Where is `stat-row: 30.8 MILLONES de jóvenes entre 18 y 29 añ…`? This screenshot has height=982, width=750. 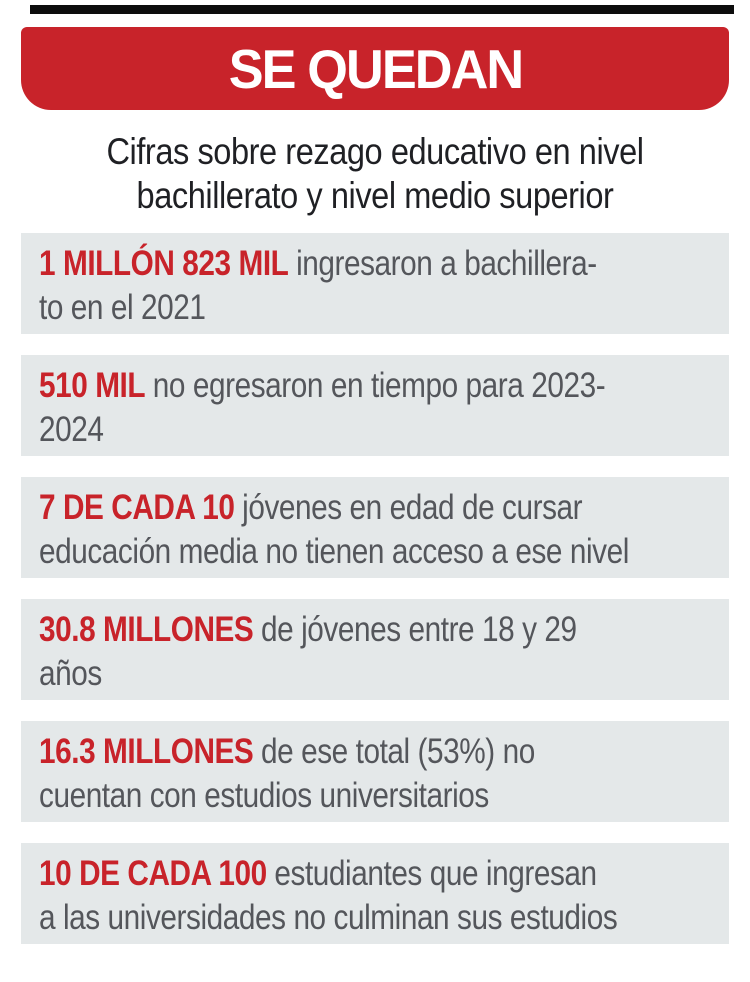 stat-row: 30.8 MILLONES de jóvenes entre 18 y 29 añ… is located at coordinates (375, 649).